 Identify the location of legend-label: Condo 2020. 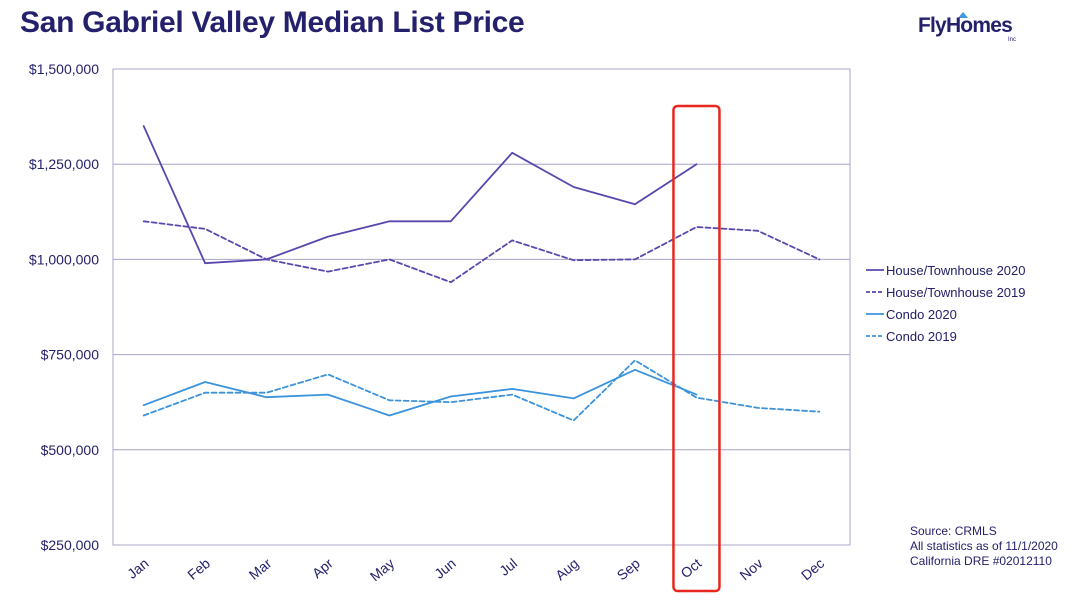
(921, 314).